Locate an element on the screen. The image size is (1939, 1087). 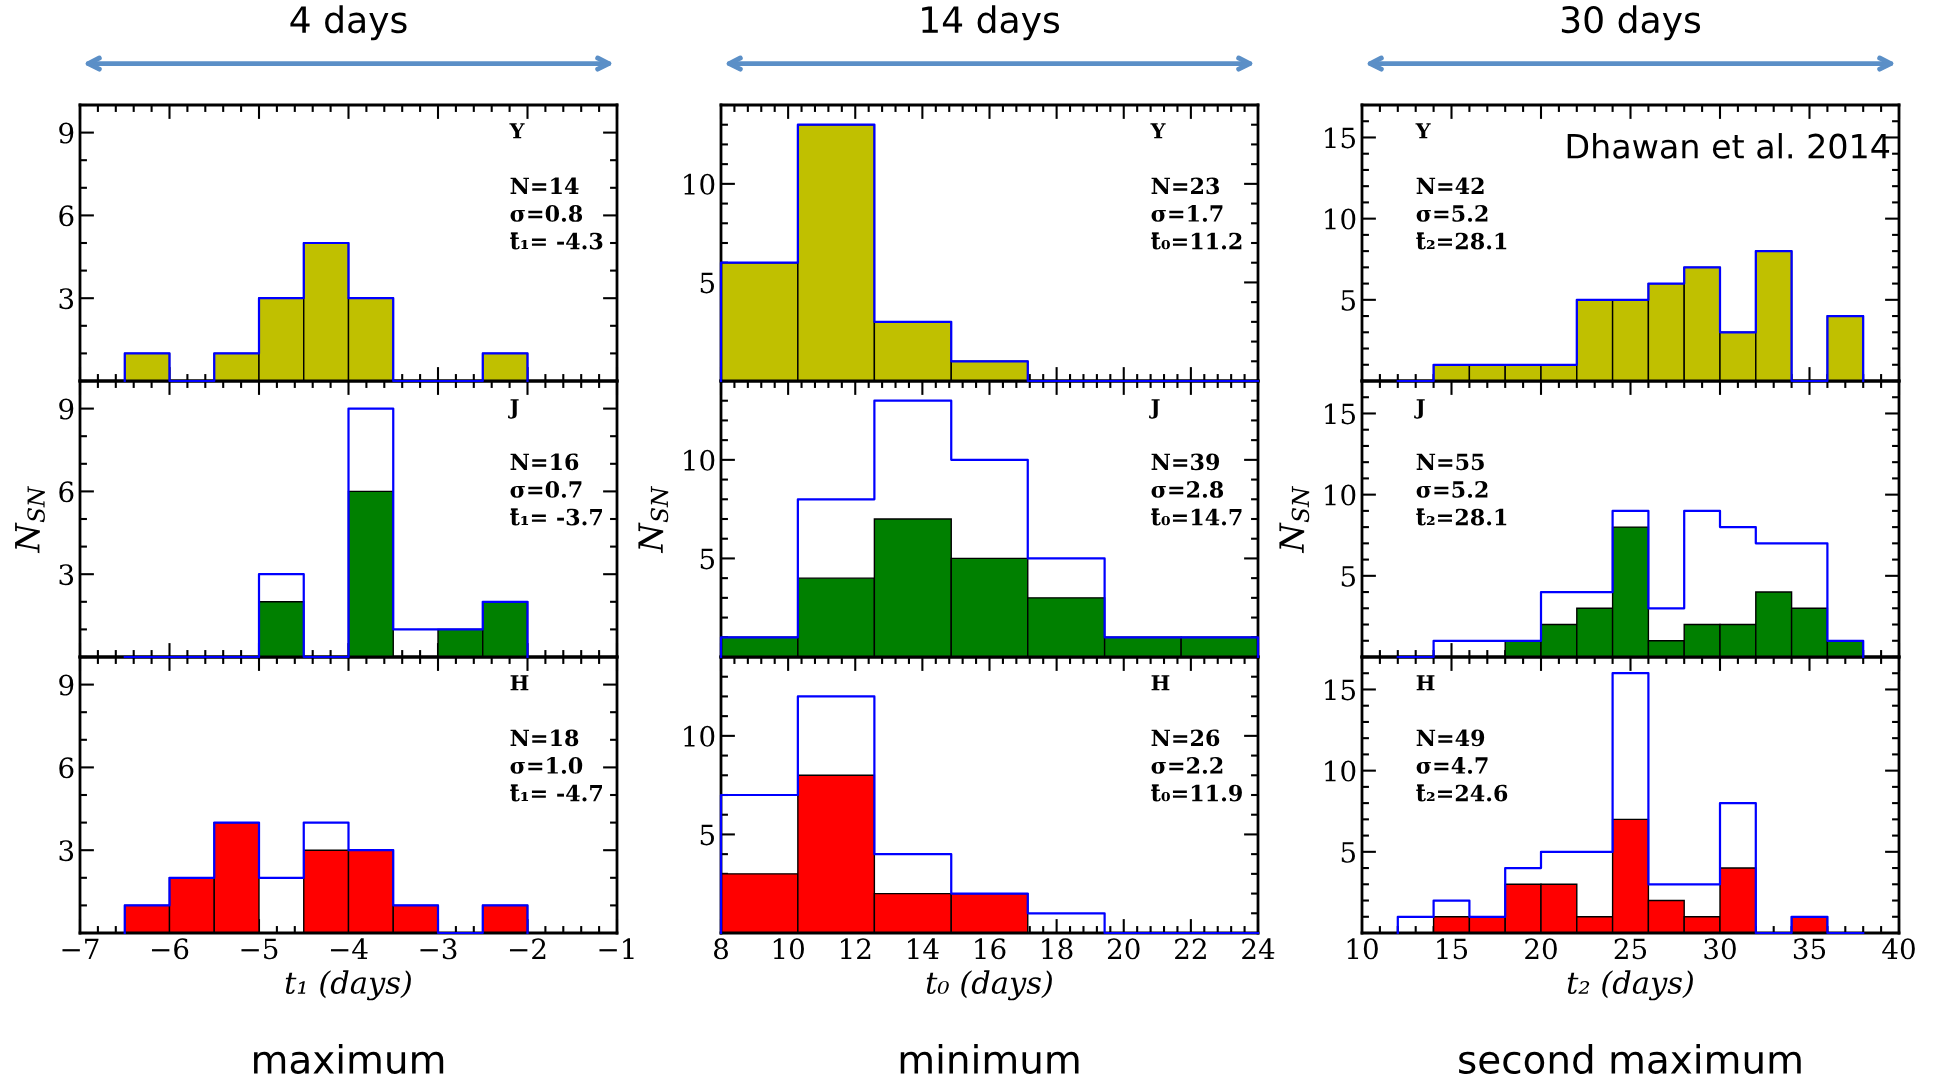
x-axis-title: t₂ (days) is located at coordinates (1630, 985).